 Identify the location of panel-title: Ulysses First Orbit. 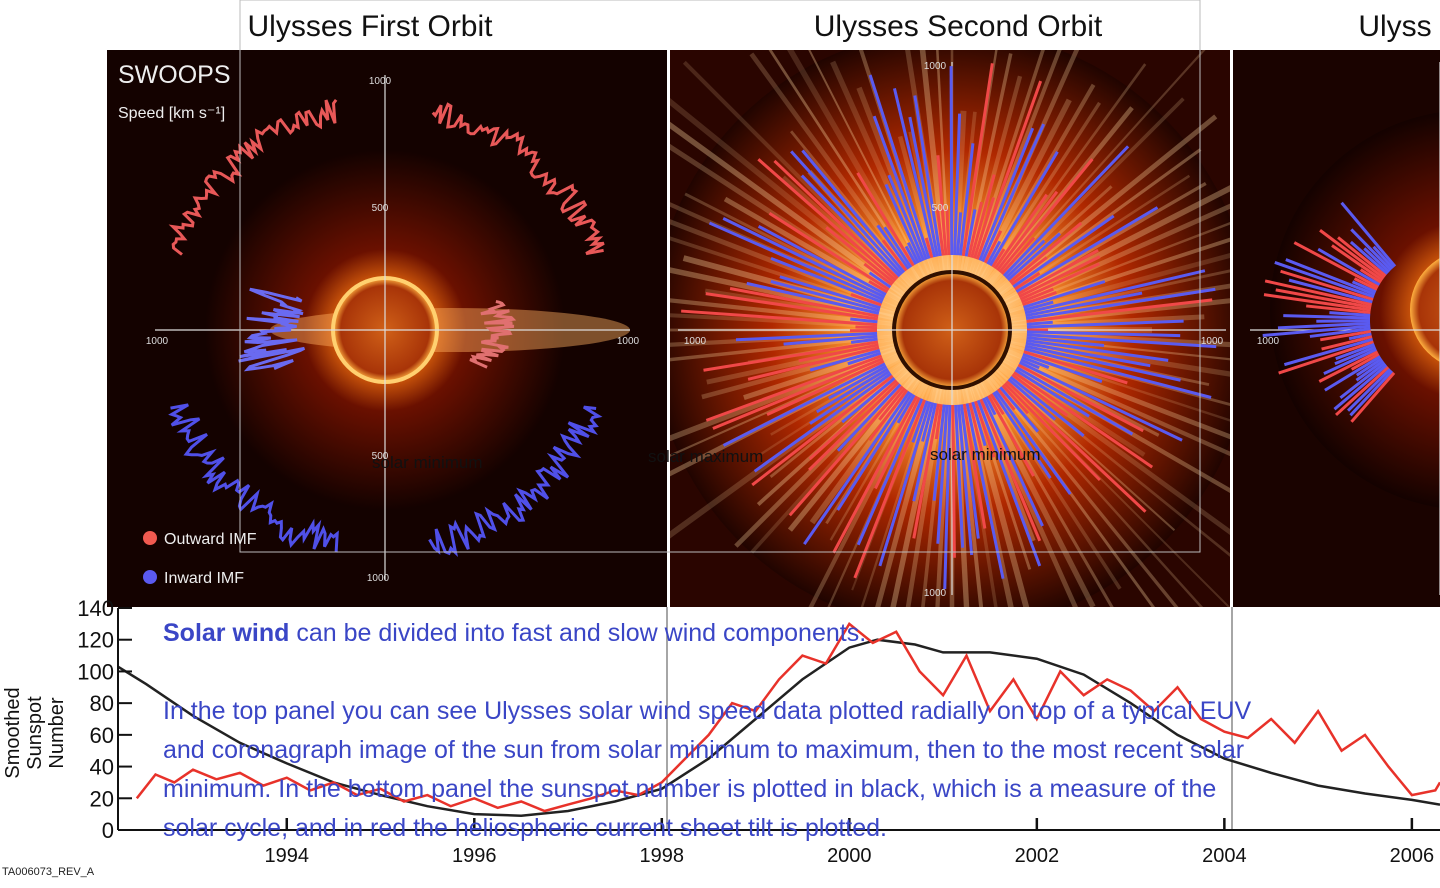
(370, 26).